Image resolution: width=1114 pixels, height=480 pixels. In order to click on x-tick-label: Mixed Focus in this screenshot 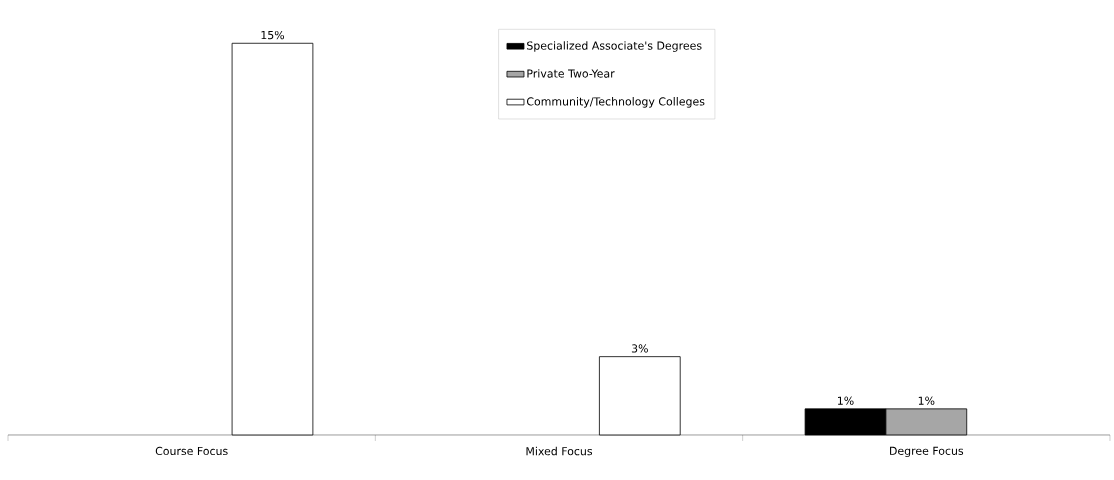, I will do `click(559, 451)`.